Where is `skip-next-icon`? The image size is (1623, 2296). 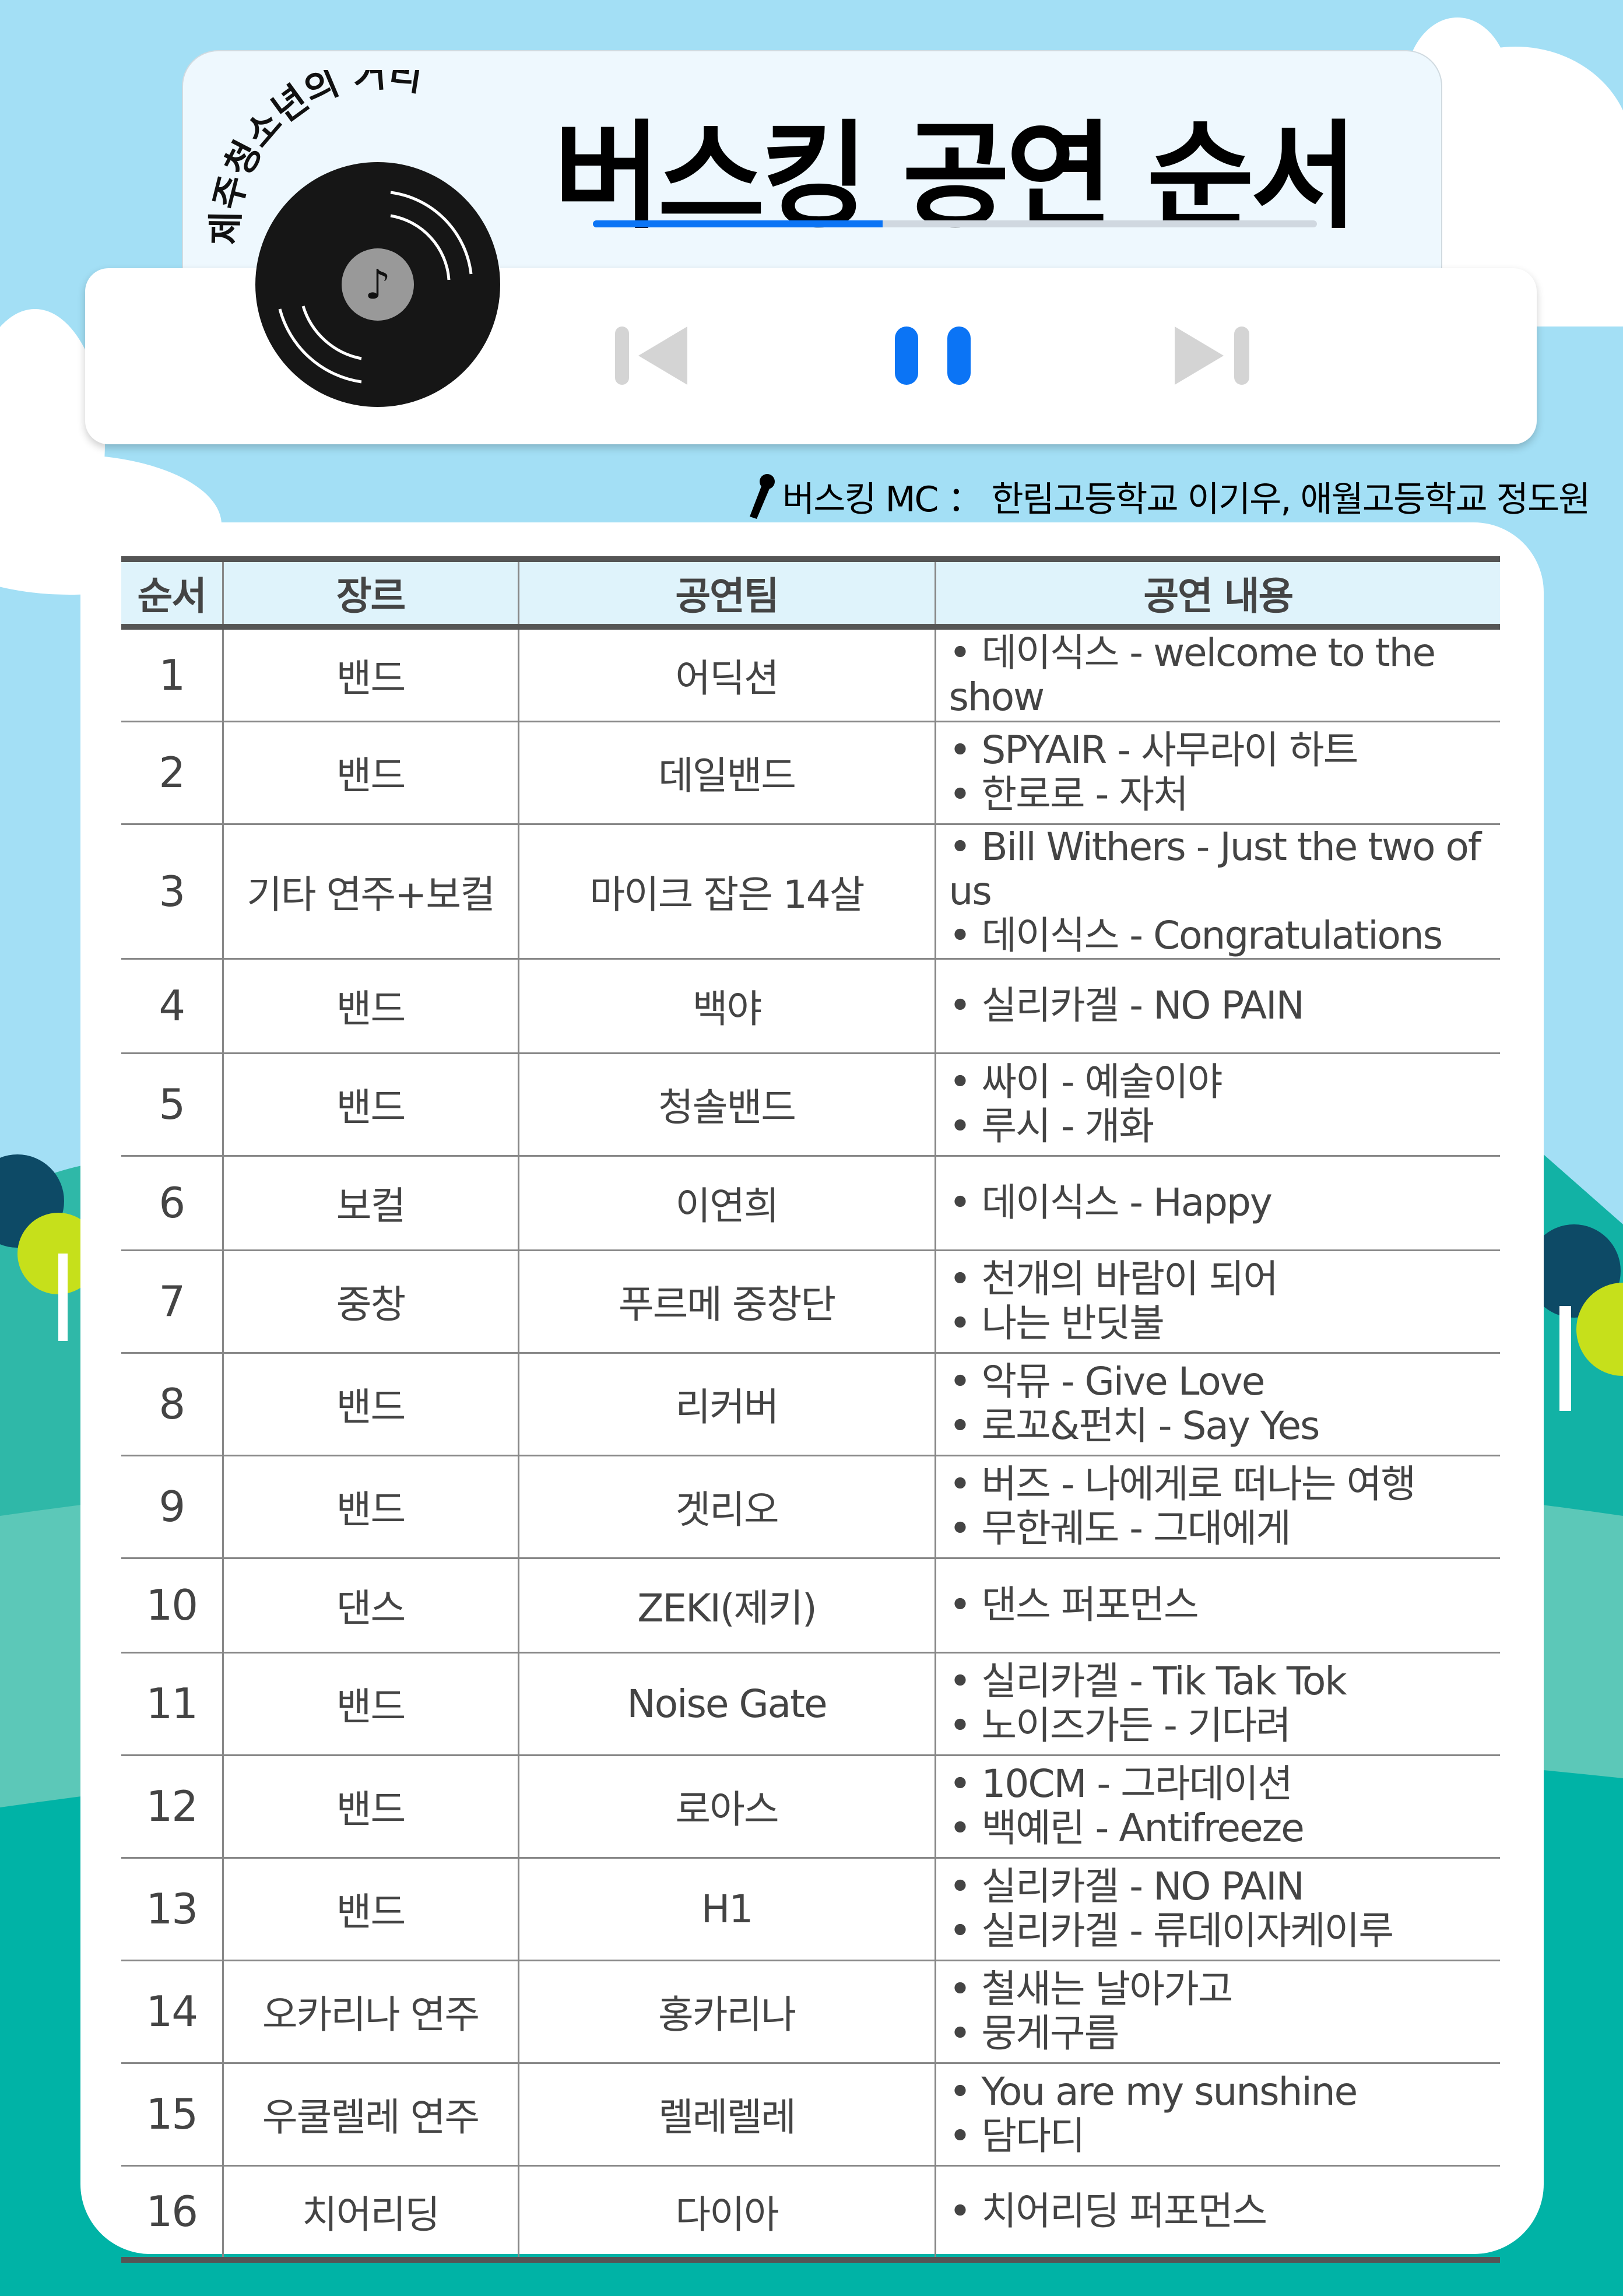
skip-next-icon is located at coordinates (1212, 356).